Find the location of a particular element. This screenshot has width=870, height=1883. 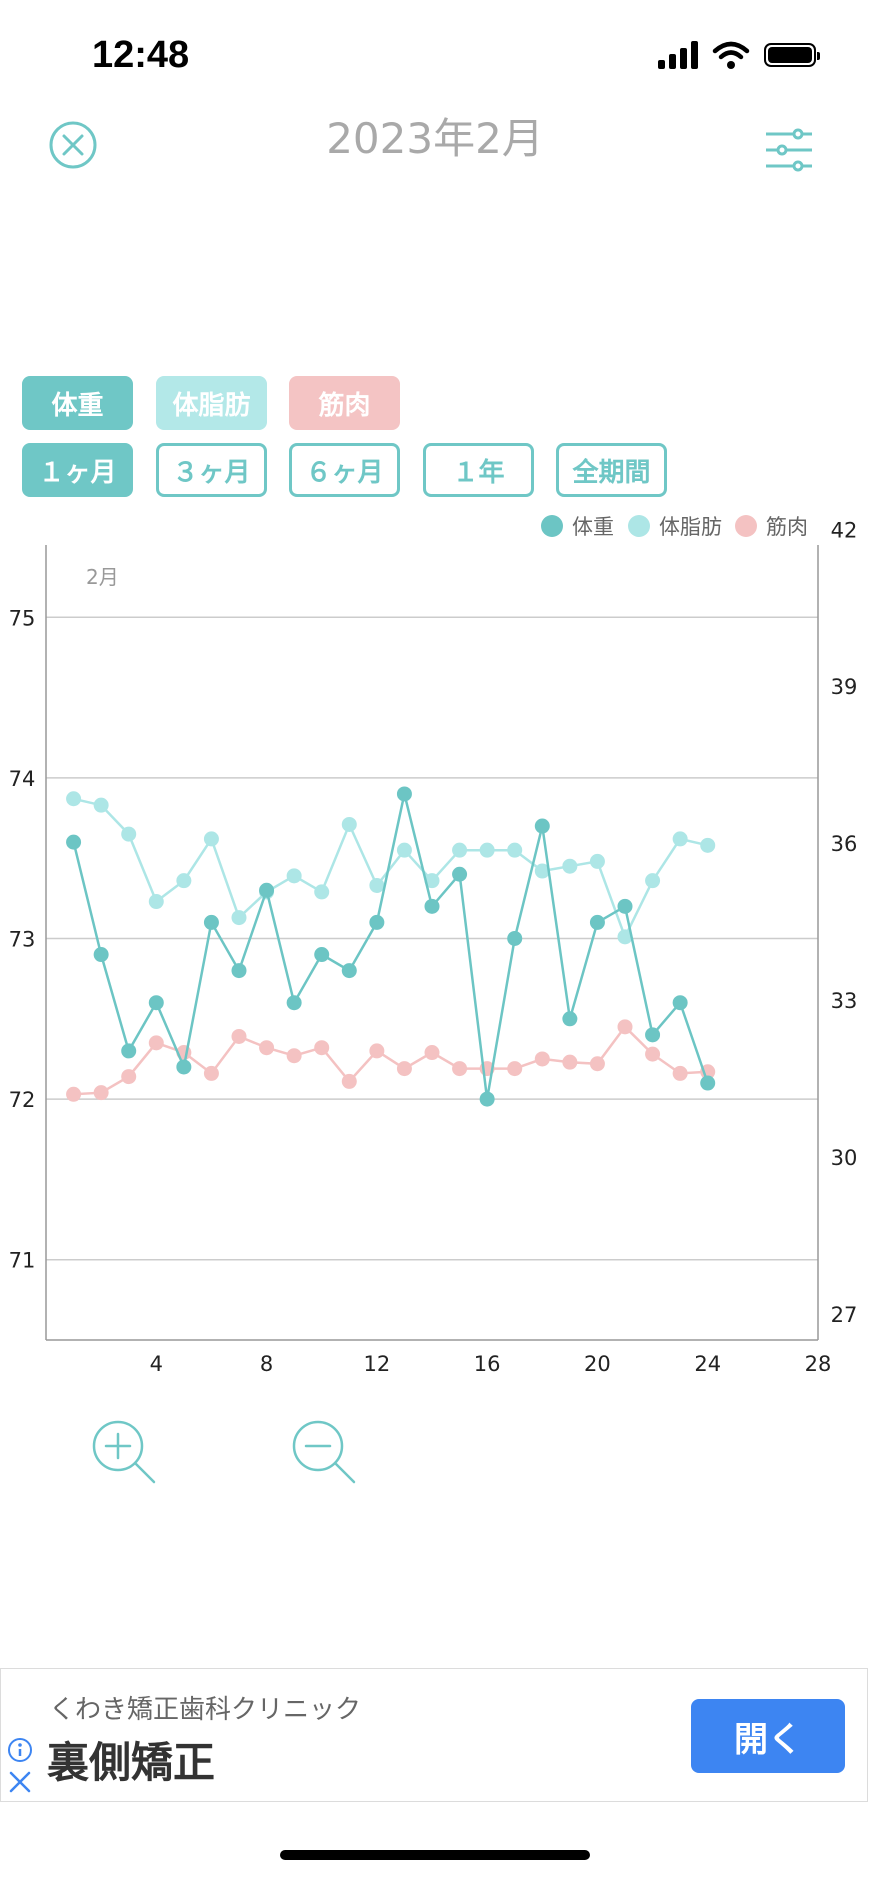

status-icons is located at coordinates (739, 55).